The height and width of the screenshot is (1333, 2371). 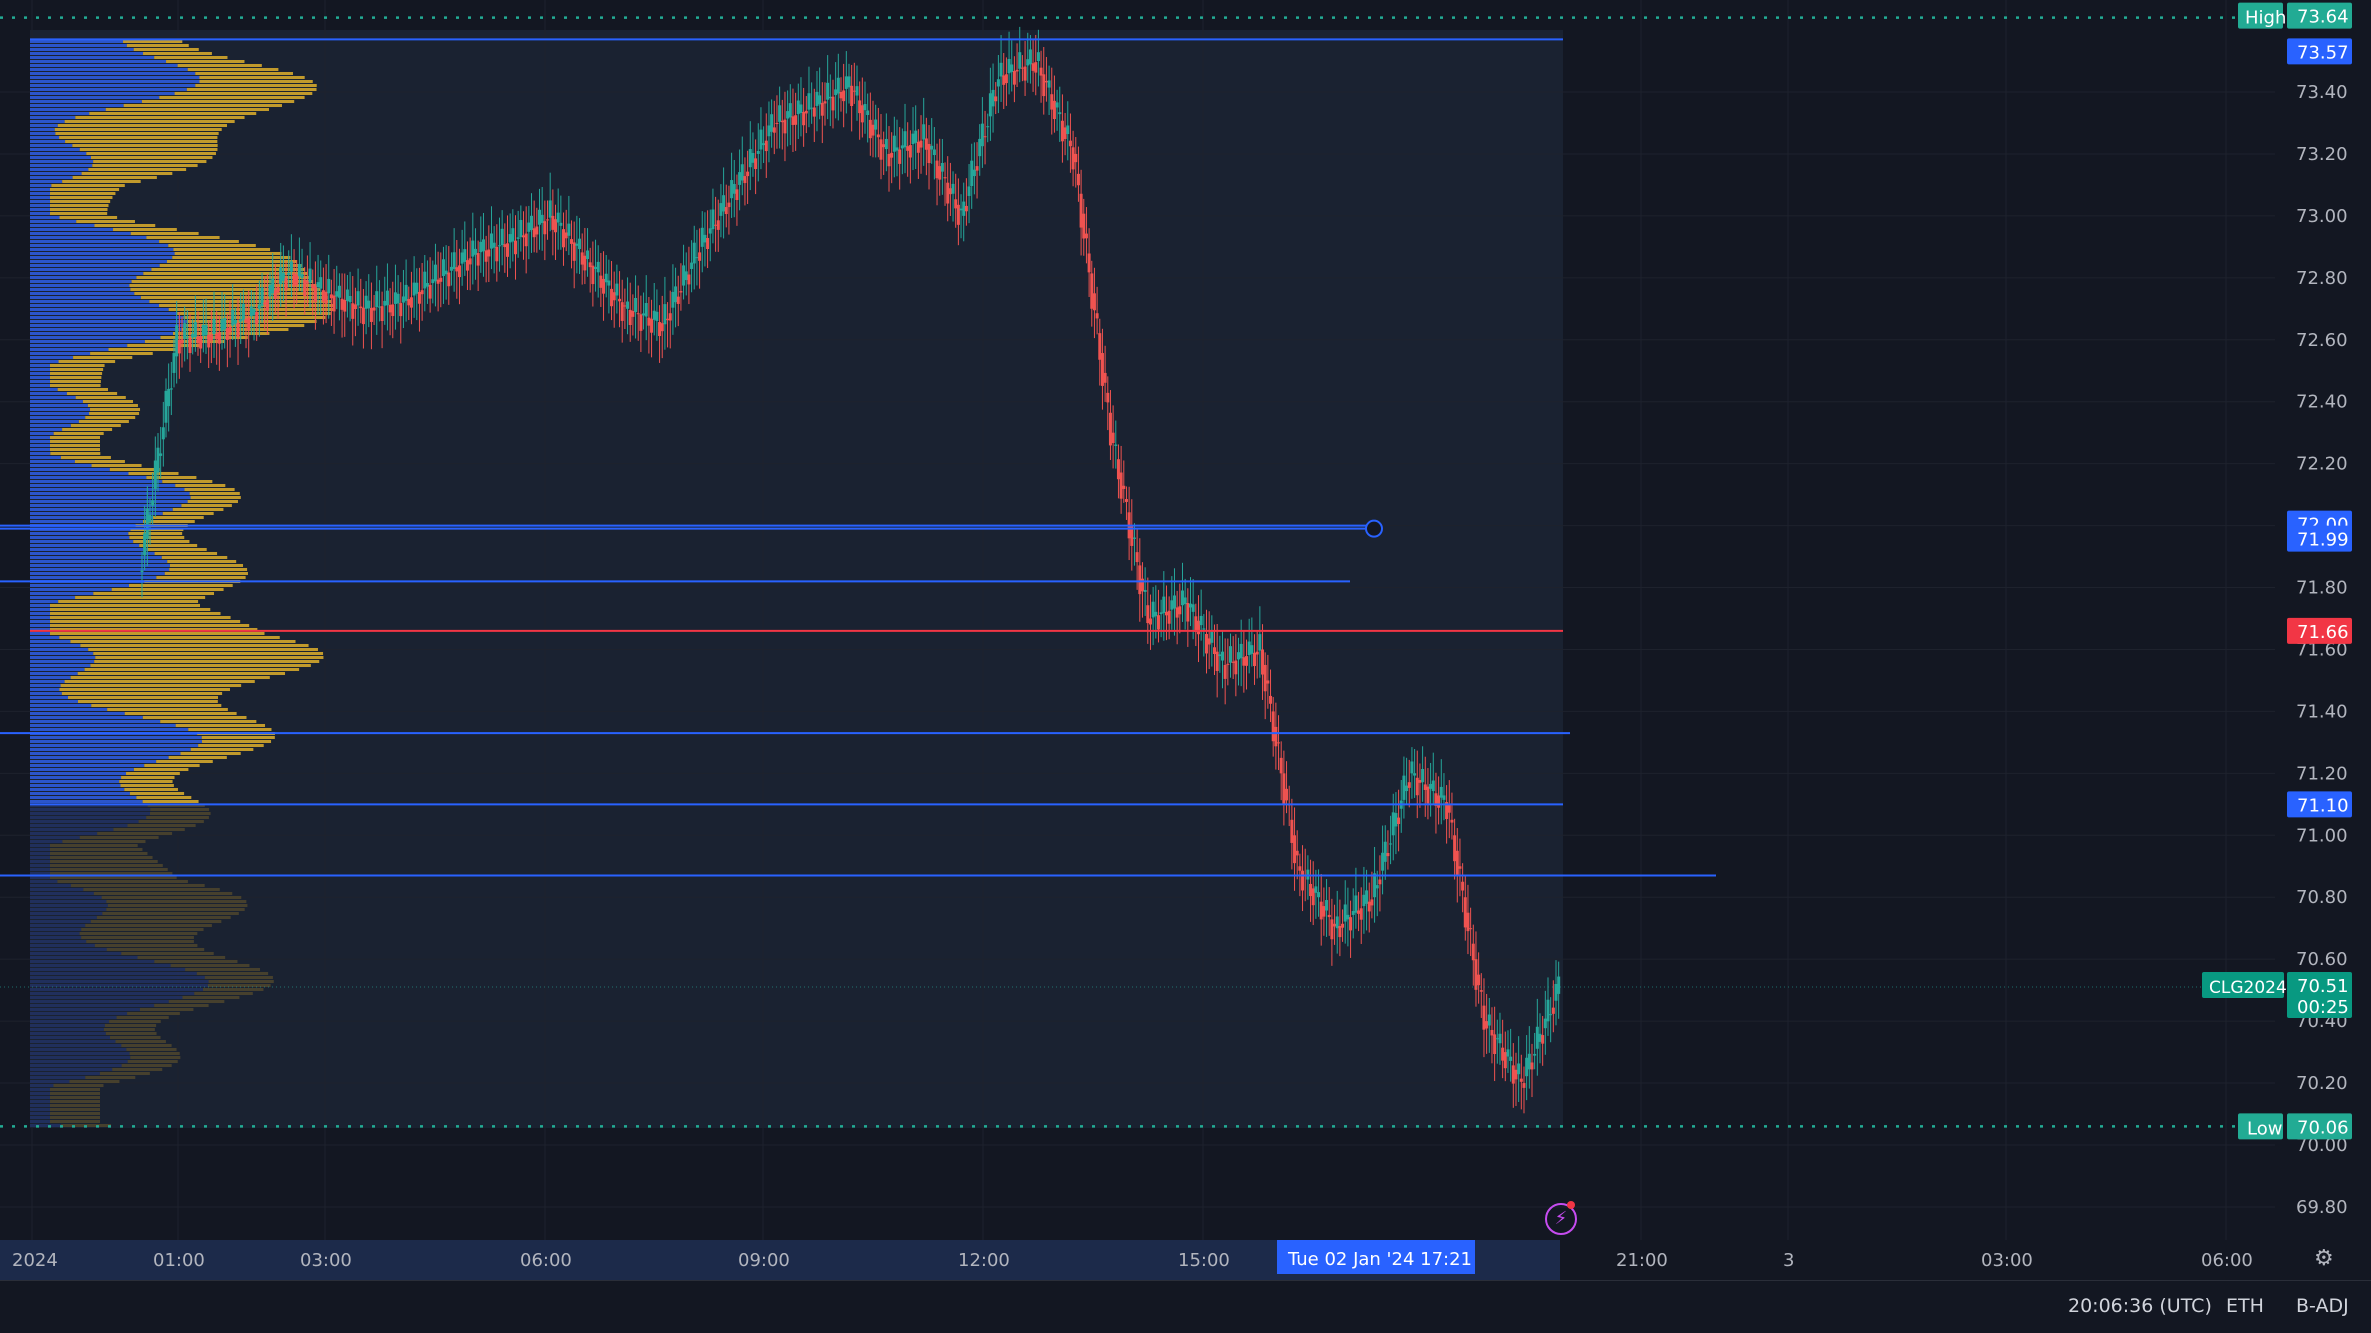 What do you see at coordinates (2260, 15) in the screenshot?
I see `high-label-bg` at bounding box center [2260, 15].